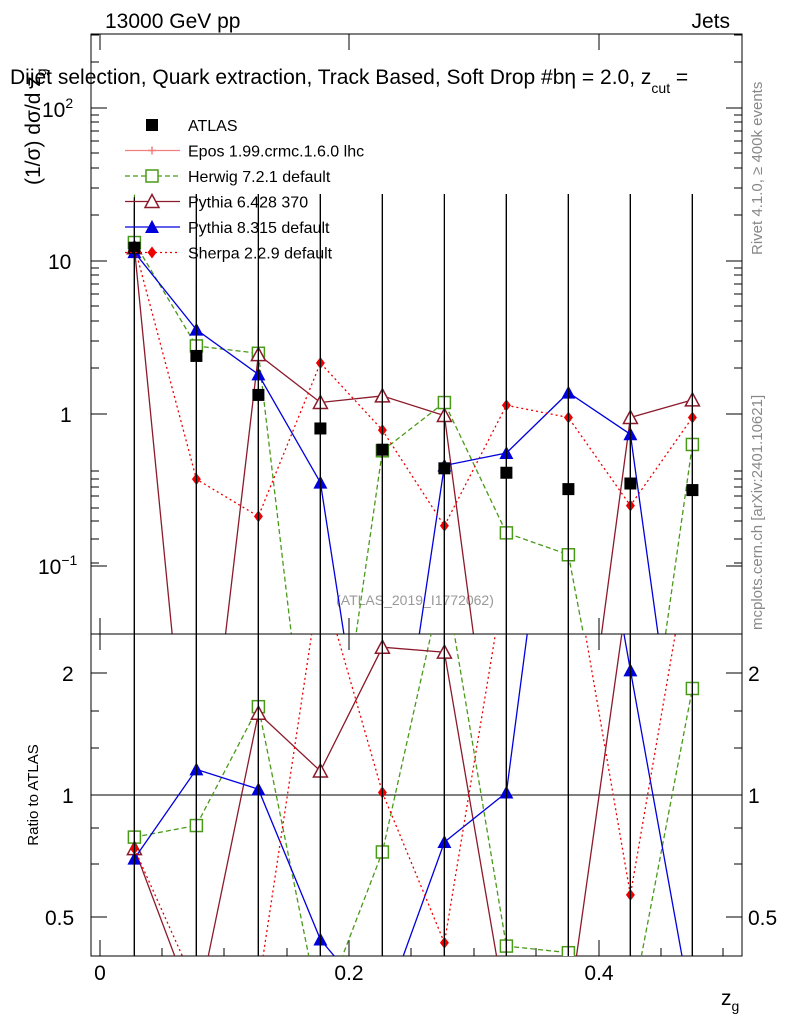  What do you see at coordinates (348, 973) in the screenshot?
I see `x-tick-0p2: 0.2` at bounding box center [348, 973].